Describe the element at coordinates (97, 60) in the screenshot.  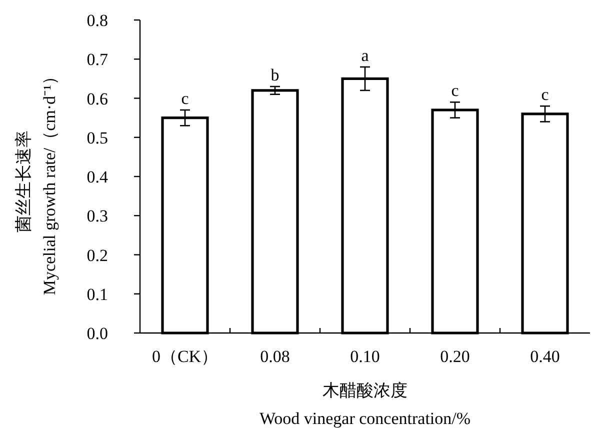
I see `y-tick-label: 0.7` at that location.